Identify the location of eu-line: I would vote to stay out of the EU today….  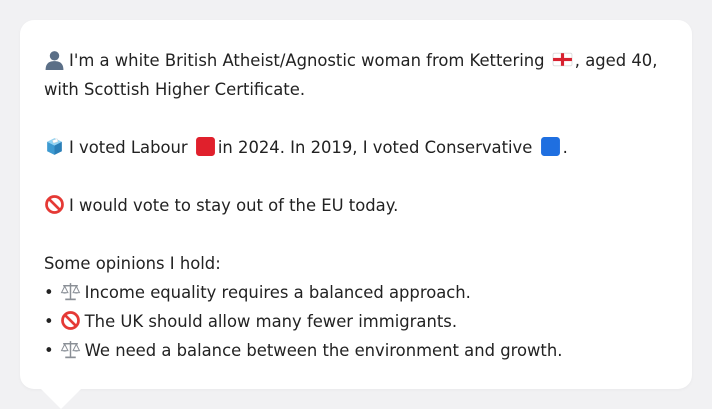
(356, 205).